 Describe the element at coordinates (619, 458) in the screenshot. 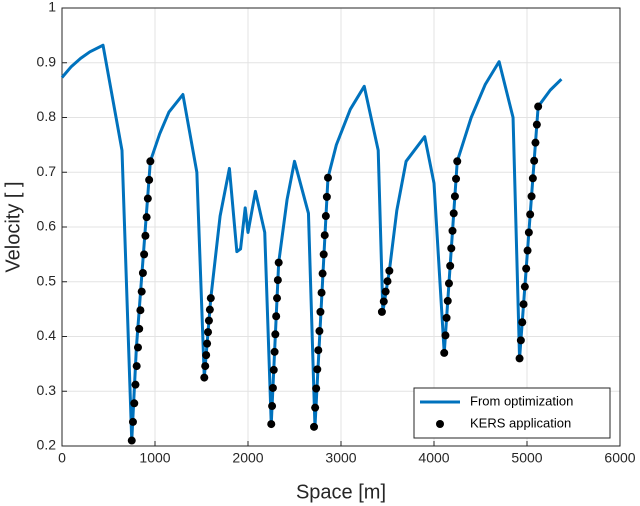

I see `x-tick-label: 6000` at that location.